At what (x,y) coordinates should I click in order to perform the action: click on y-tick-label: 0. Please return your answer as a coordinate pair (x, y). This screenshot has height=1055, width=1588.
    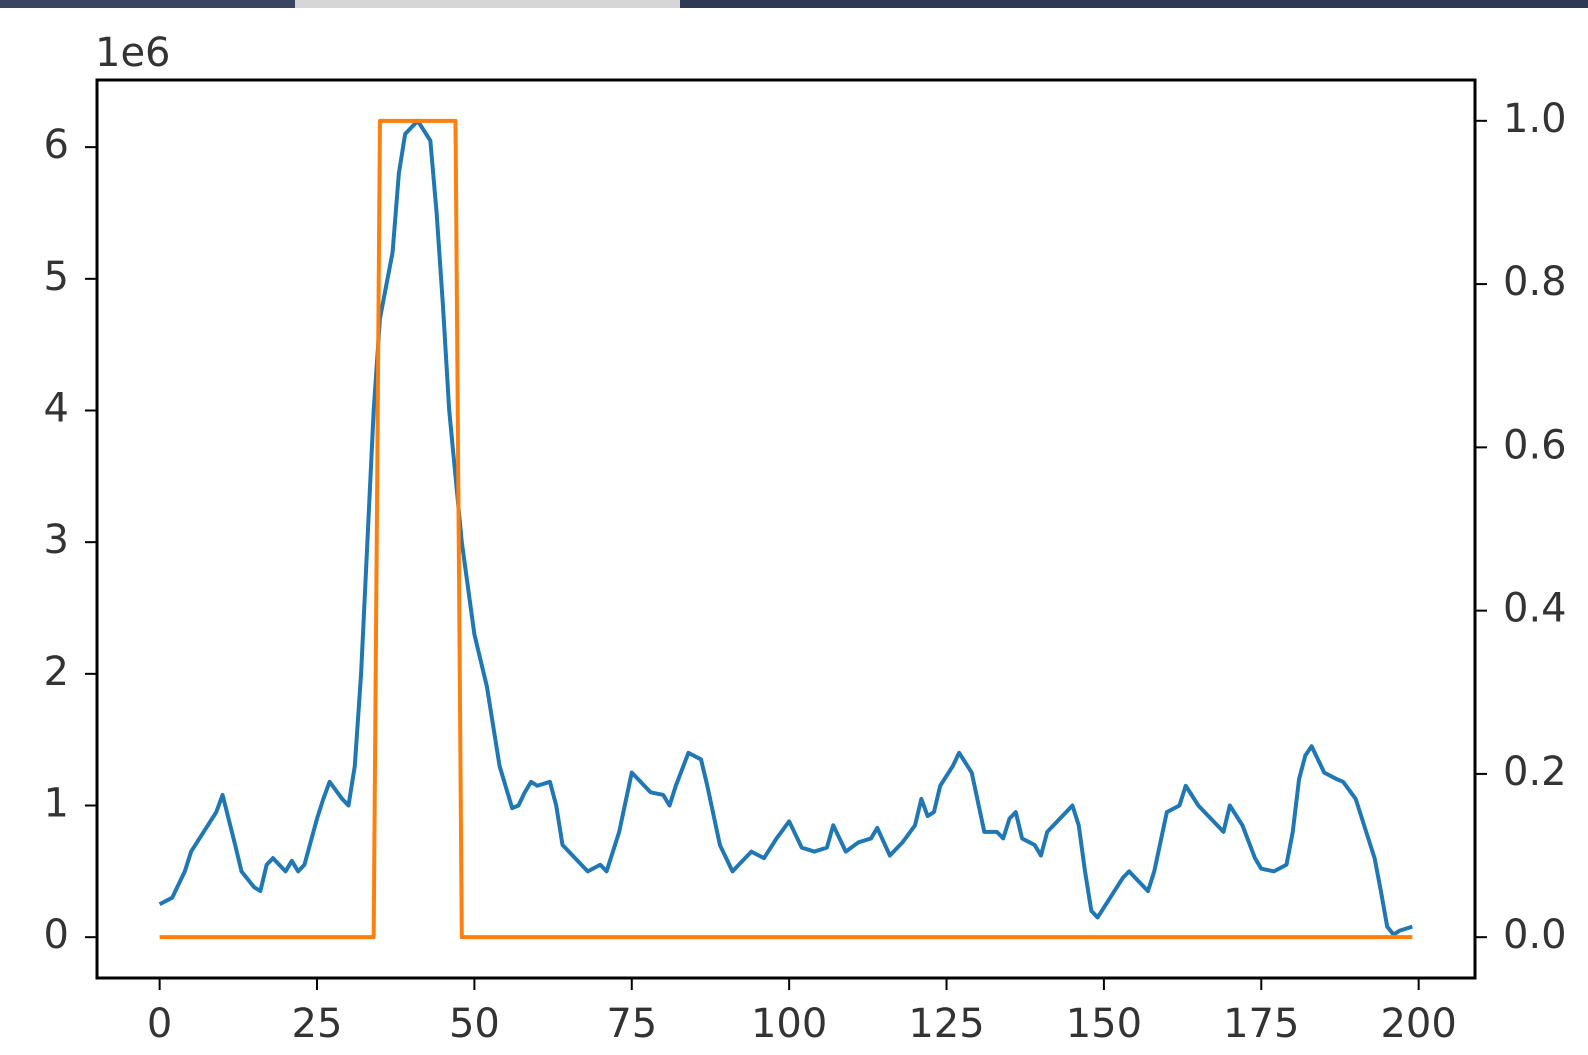
    Looking at the image, I should click on (56, 935).